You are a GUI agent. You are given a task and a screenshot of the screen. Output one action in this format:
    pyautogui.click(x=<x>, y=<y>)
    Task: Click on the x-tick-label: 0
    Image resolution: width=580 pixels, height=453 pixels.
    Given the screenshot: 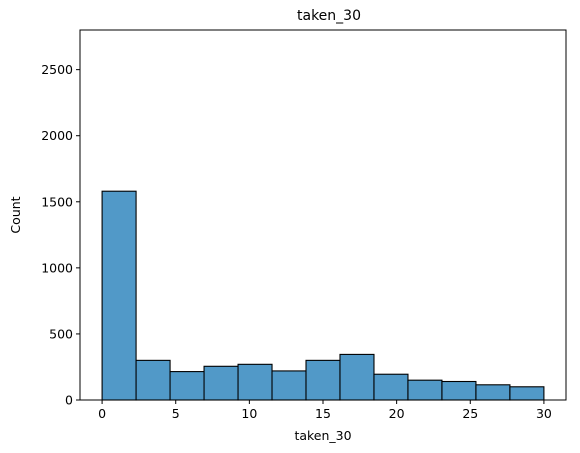 What is the action you would take?
    pyautogui.click(x=102, y=413)
    